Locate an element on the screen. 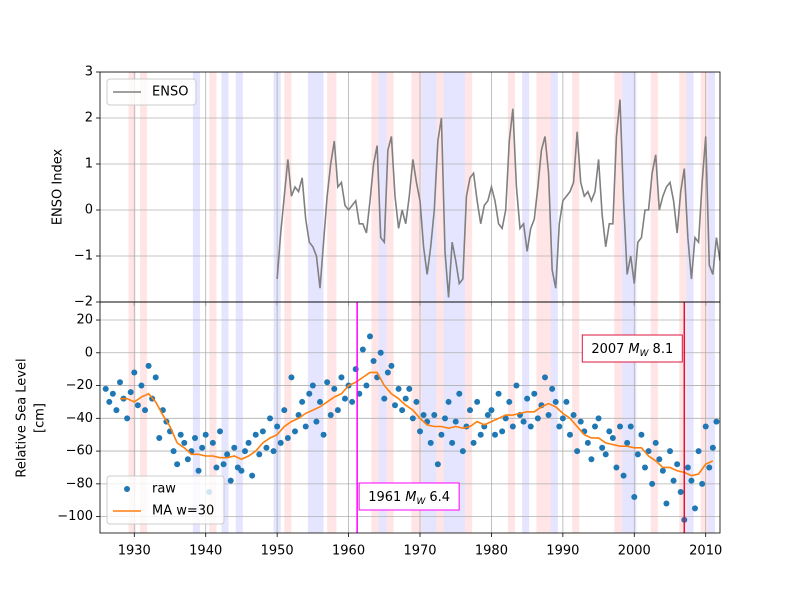  y-tick-label: −60 is located at coordinates (79, 451).